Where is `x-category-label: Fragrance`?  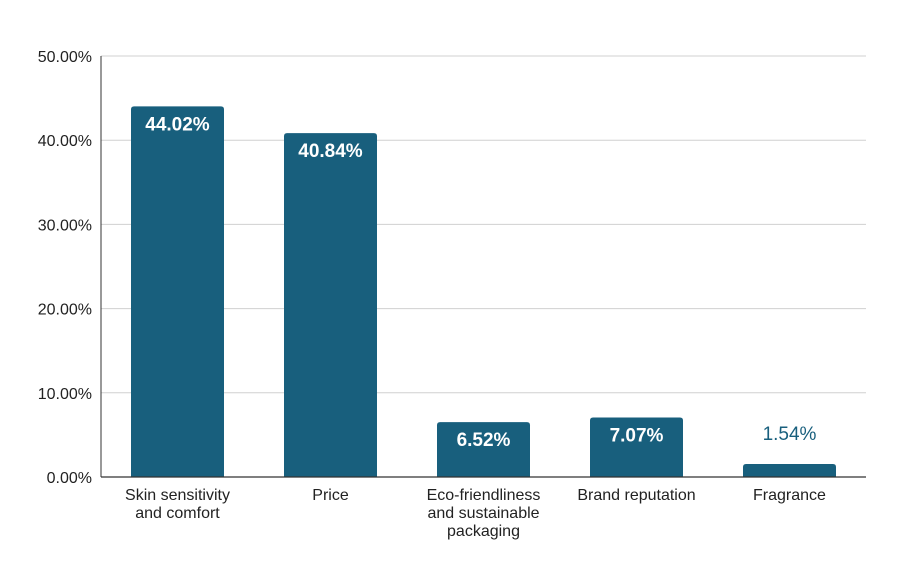
x-category-label: Fragrance is located at coordinates (789, 495).